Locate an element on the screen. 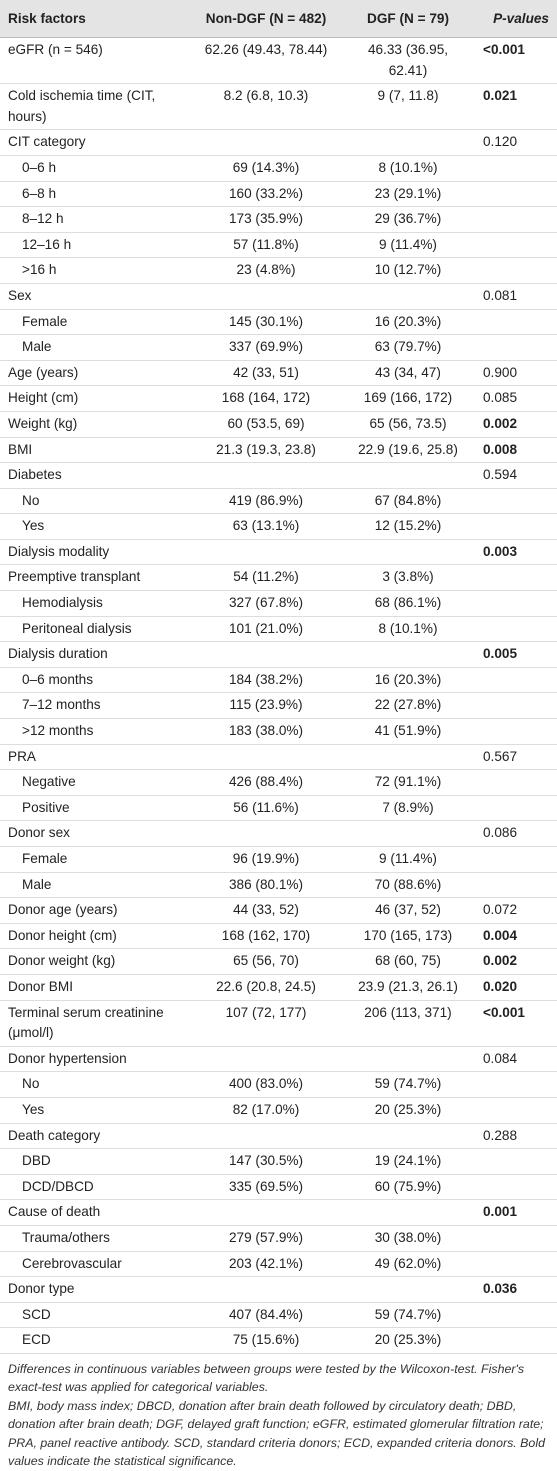 Image resolution: width=557 pixels, height=1471 pixels. row-label: 8–12 h is located at coordinates (92, 219).